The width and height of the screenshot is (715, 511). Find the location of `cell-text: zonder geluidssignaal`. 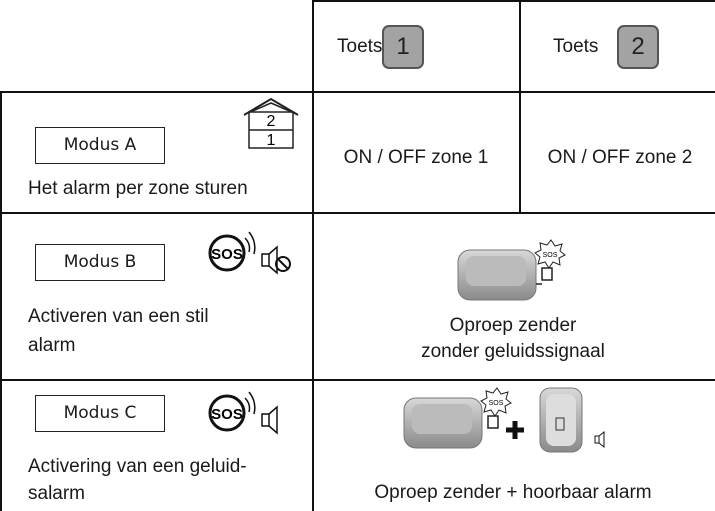

cell-text: zonder geluidssignaal is located at coordinates (513, 351).